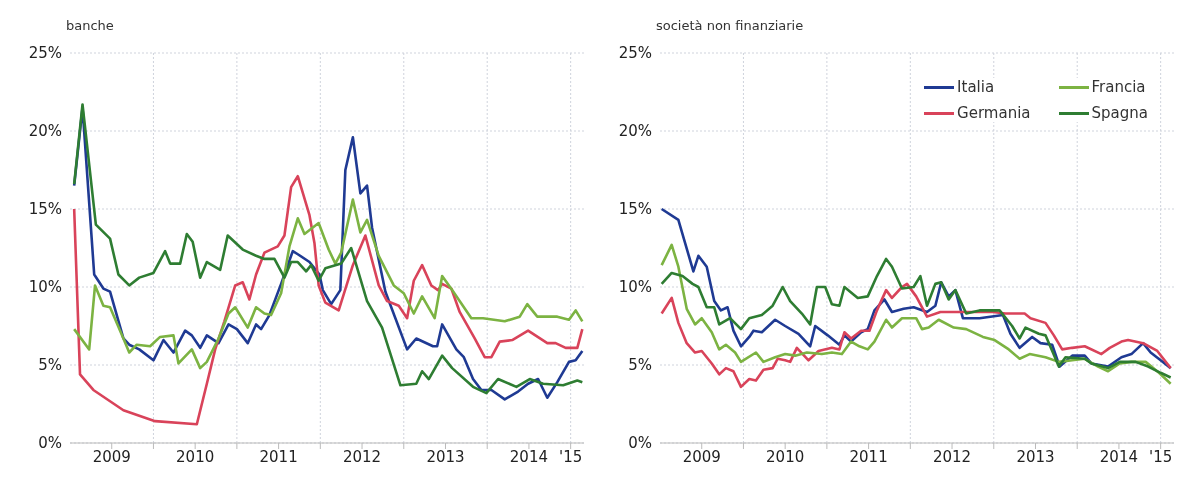 Image resolution: width=1190 pixels, height=479 pixels. What do you see at coordinates (1119, 113) in the screenshot?
I see `legend-label: Spagna` at bounding box center [1119, 113].